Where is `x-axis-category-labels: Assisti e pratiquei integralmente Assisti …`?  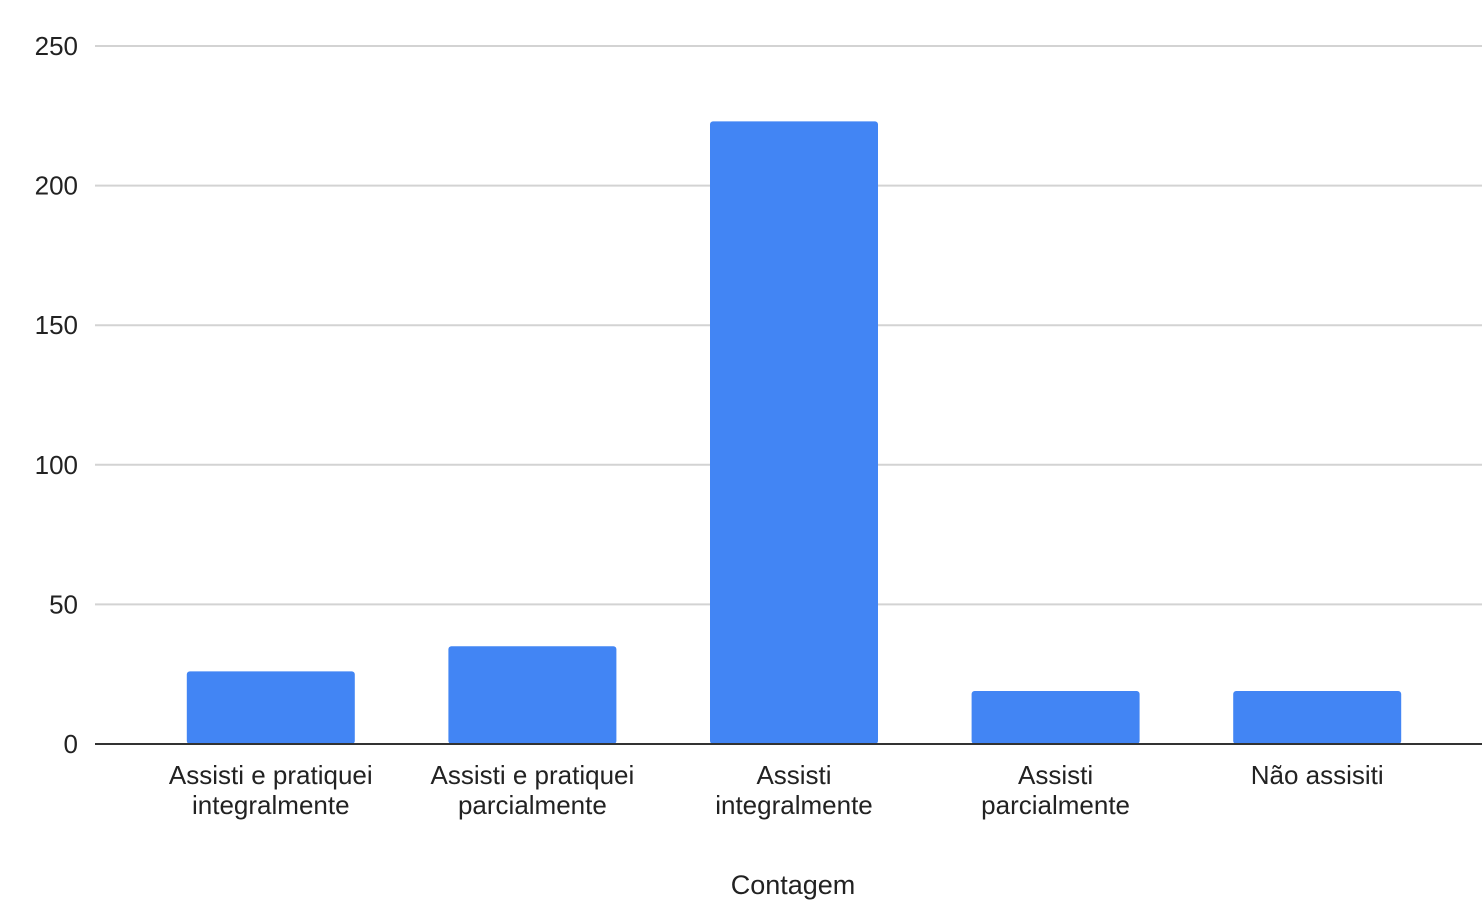 x-axis-category-labels: Assisti e pratiquei integralmente Assisti … is located at coordinates (776, 790).